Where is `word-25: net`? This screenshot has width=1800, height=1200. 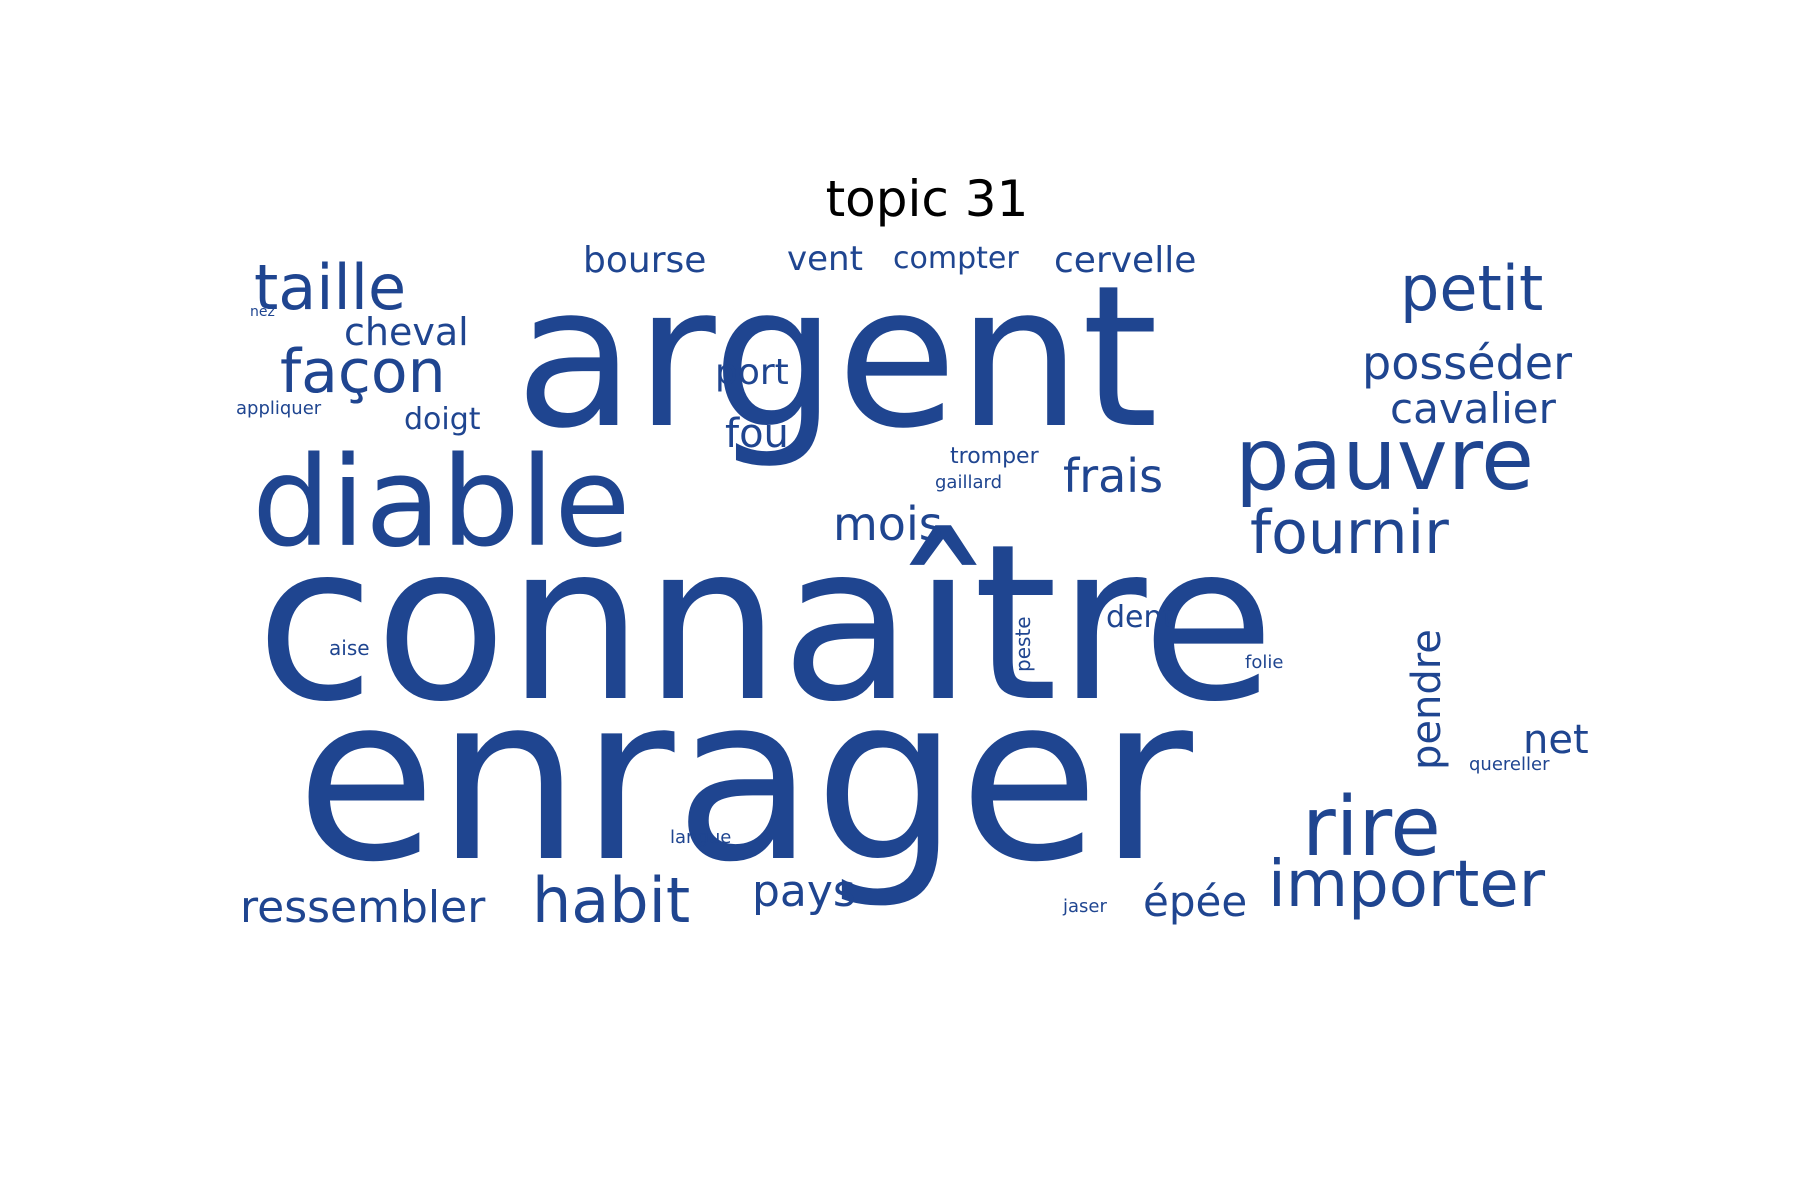 word-25: net is located at coordinates (1556, 740).